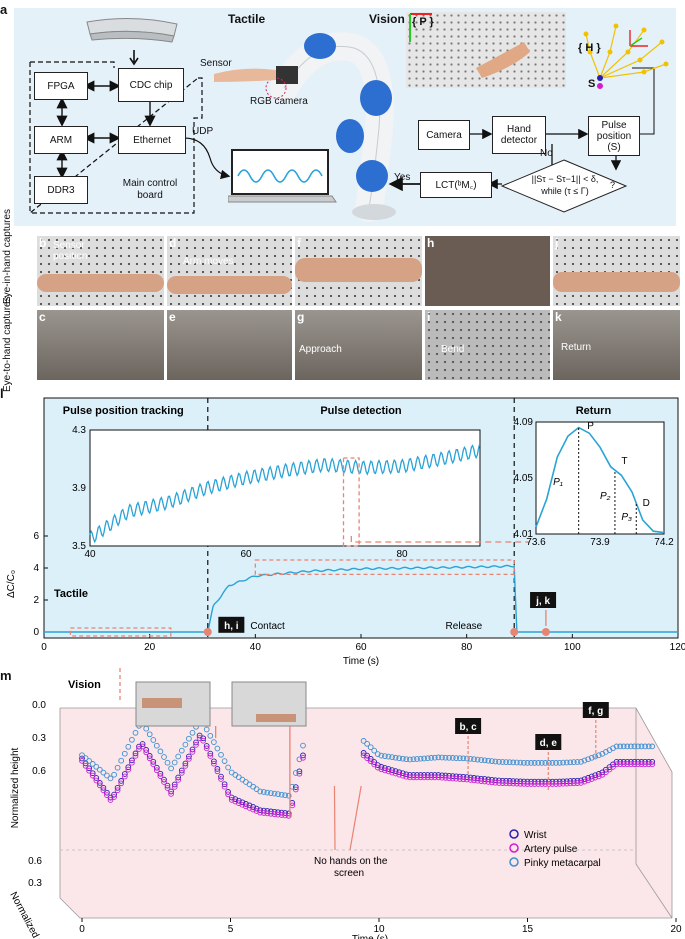  What do you see at coordinates (36, 536) in the screenshot?
I see `y-tick-label: 6` at bounding box center [36, 536].